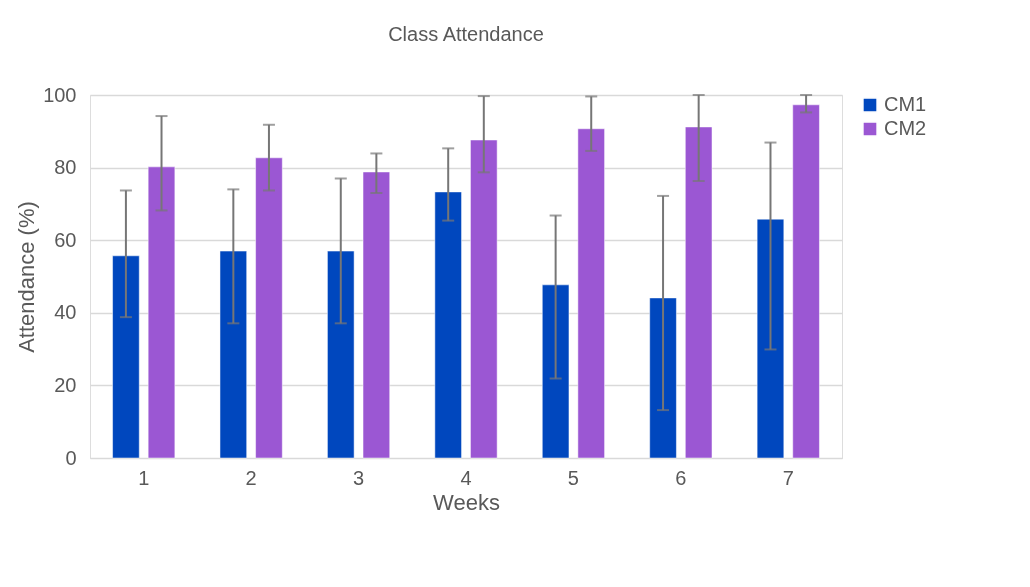 The width and height of the screenshot is (1030, 587). What do you see at coordinates (251, 477) in the screenshot?
I see `x-tick-label: 2` at bounding box center [251, 477].